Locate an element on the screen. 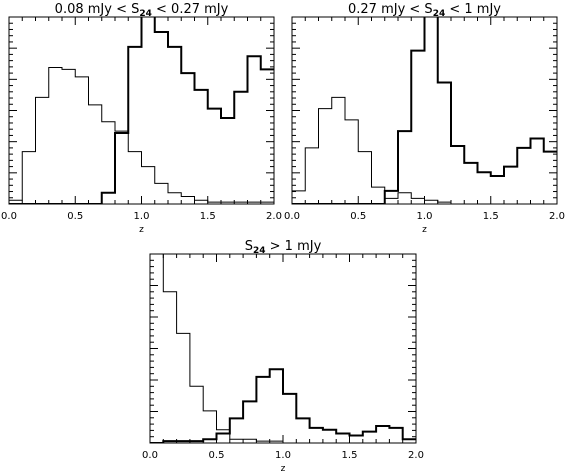 This screenshot has width=568, height=473. title-text: < 1 mJy is located at coordinates (473, 9).